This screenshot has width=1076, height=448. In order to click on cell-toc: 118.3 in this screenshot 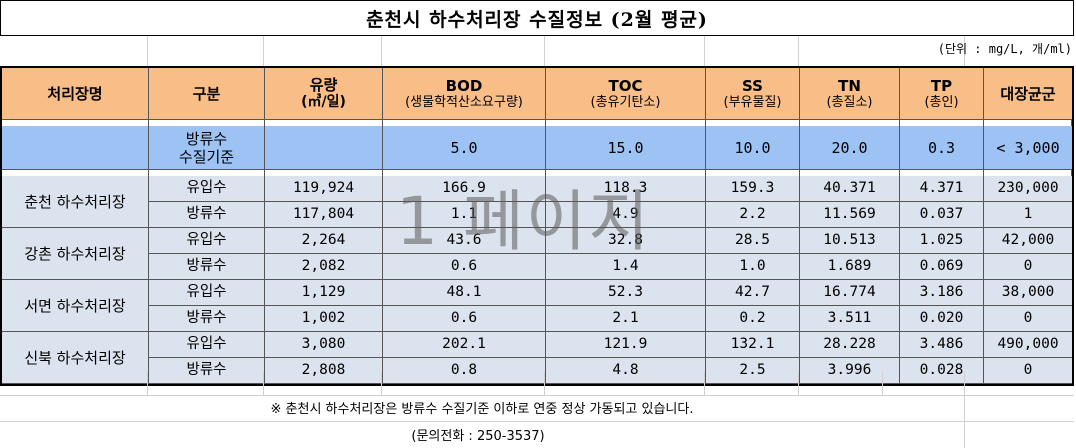, I will do `click(626, 189)`.